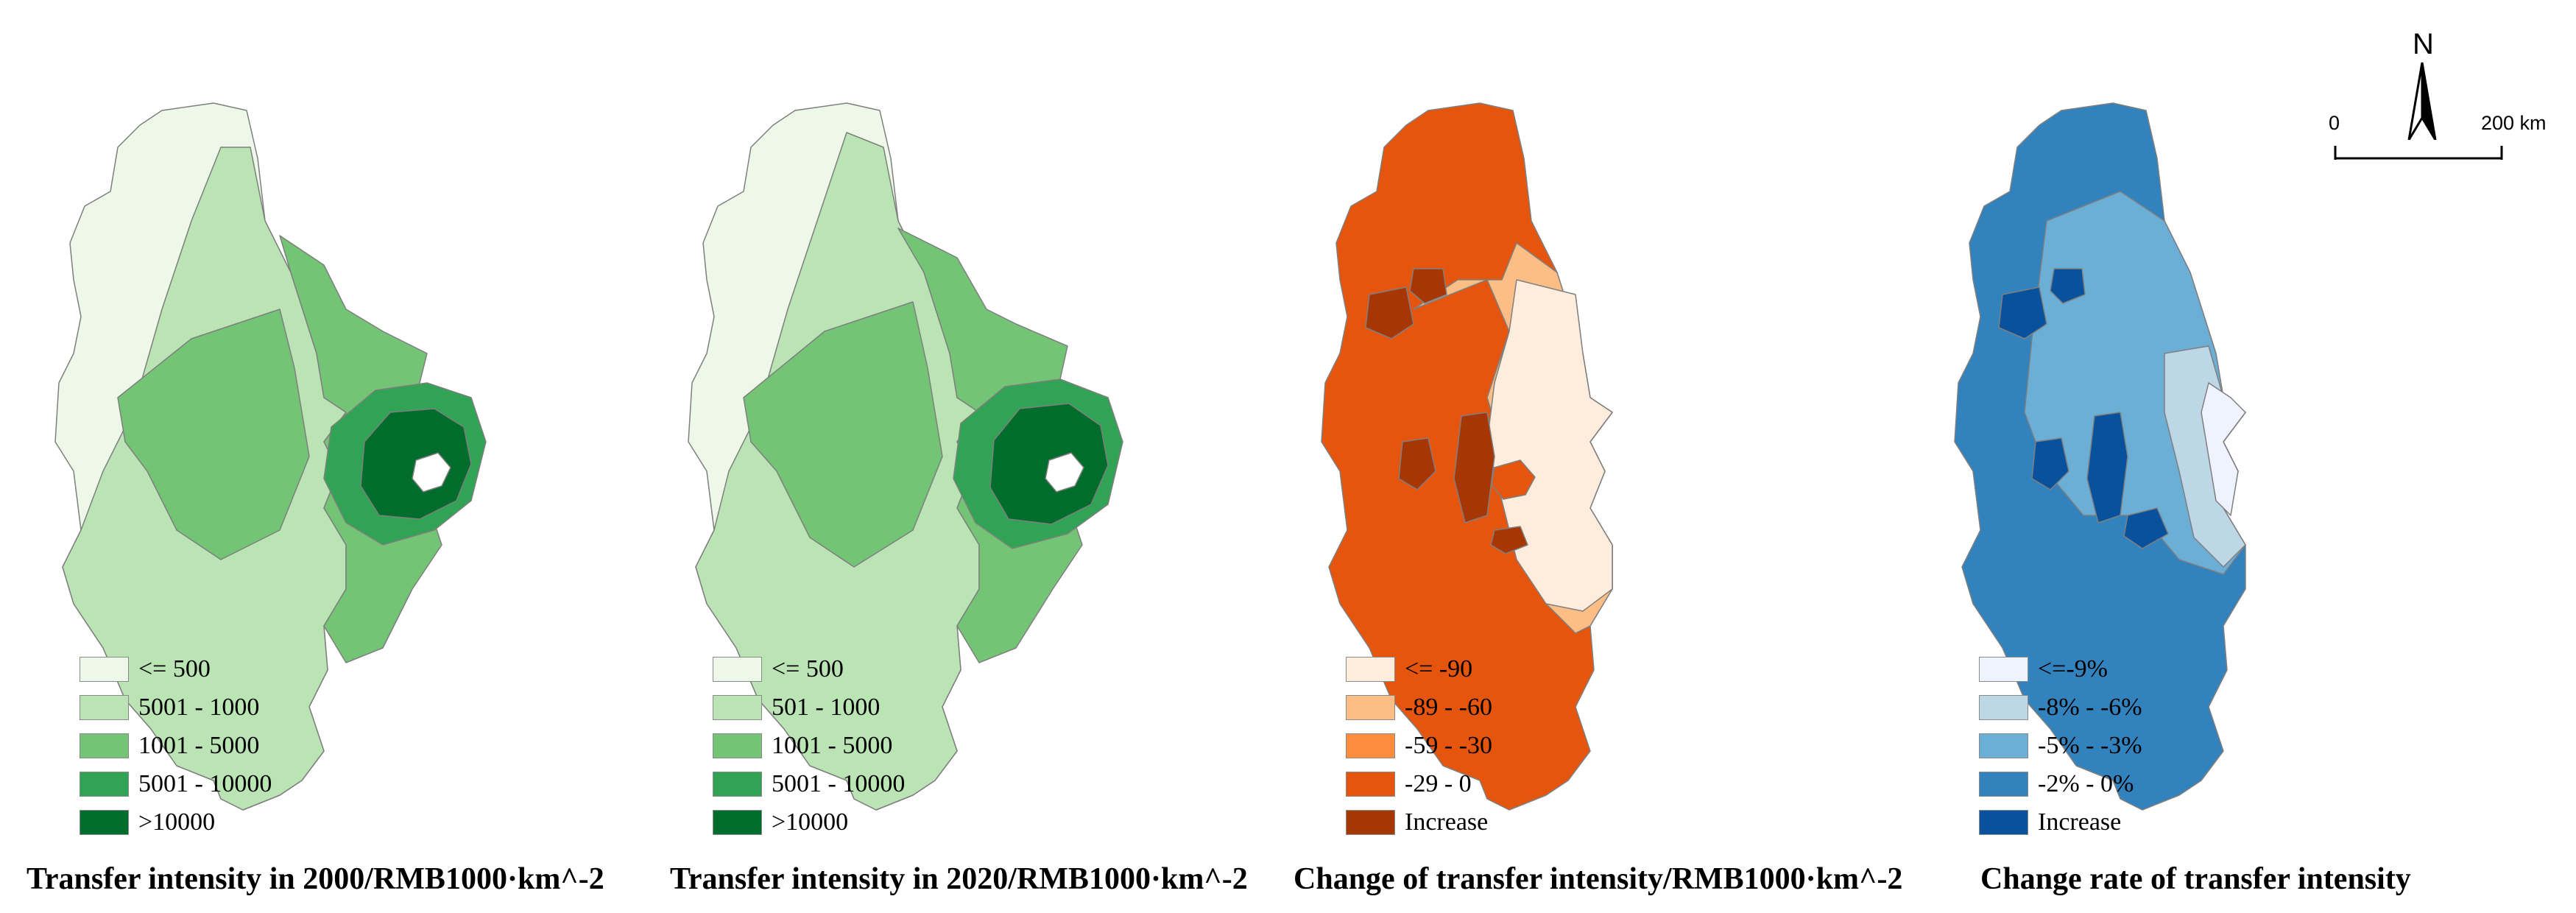  What do you see at coordinates (2090, 745) in the screenshot?
I see `legend-label: -5% - -3%` at bounding box center [2090, 745].